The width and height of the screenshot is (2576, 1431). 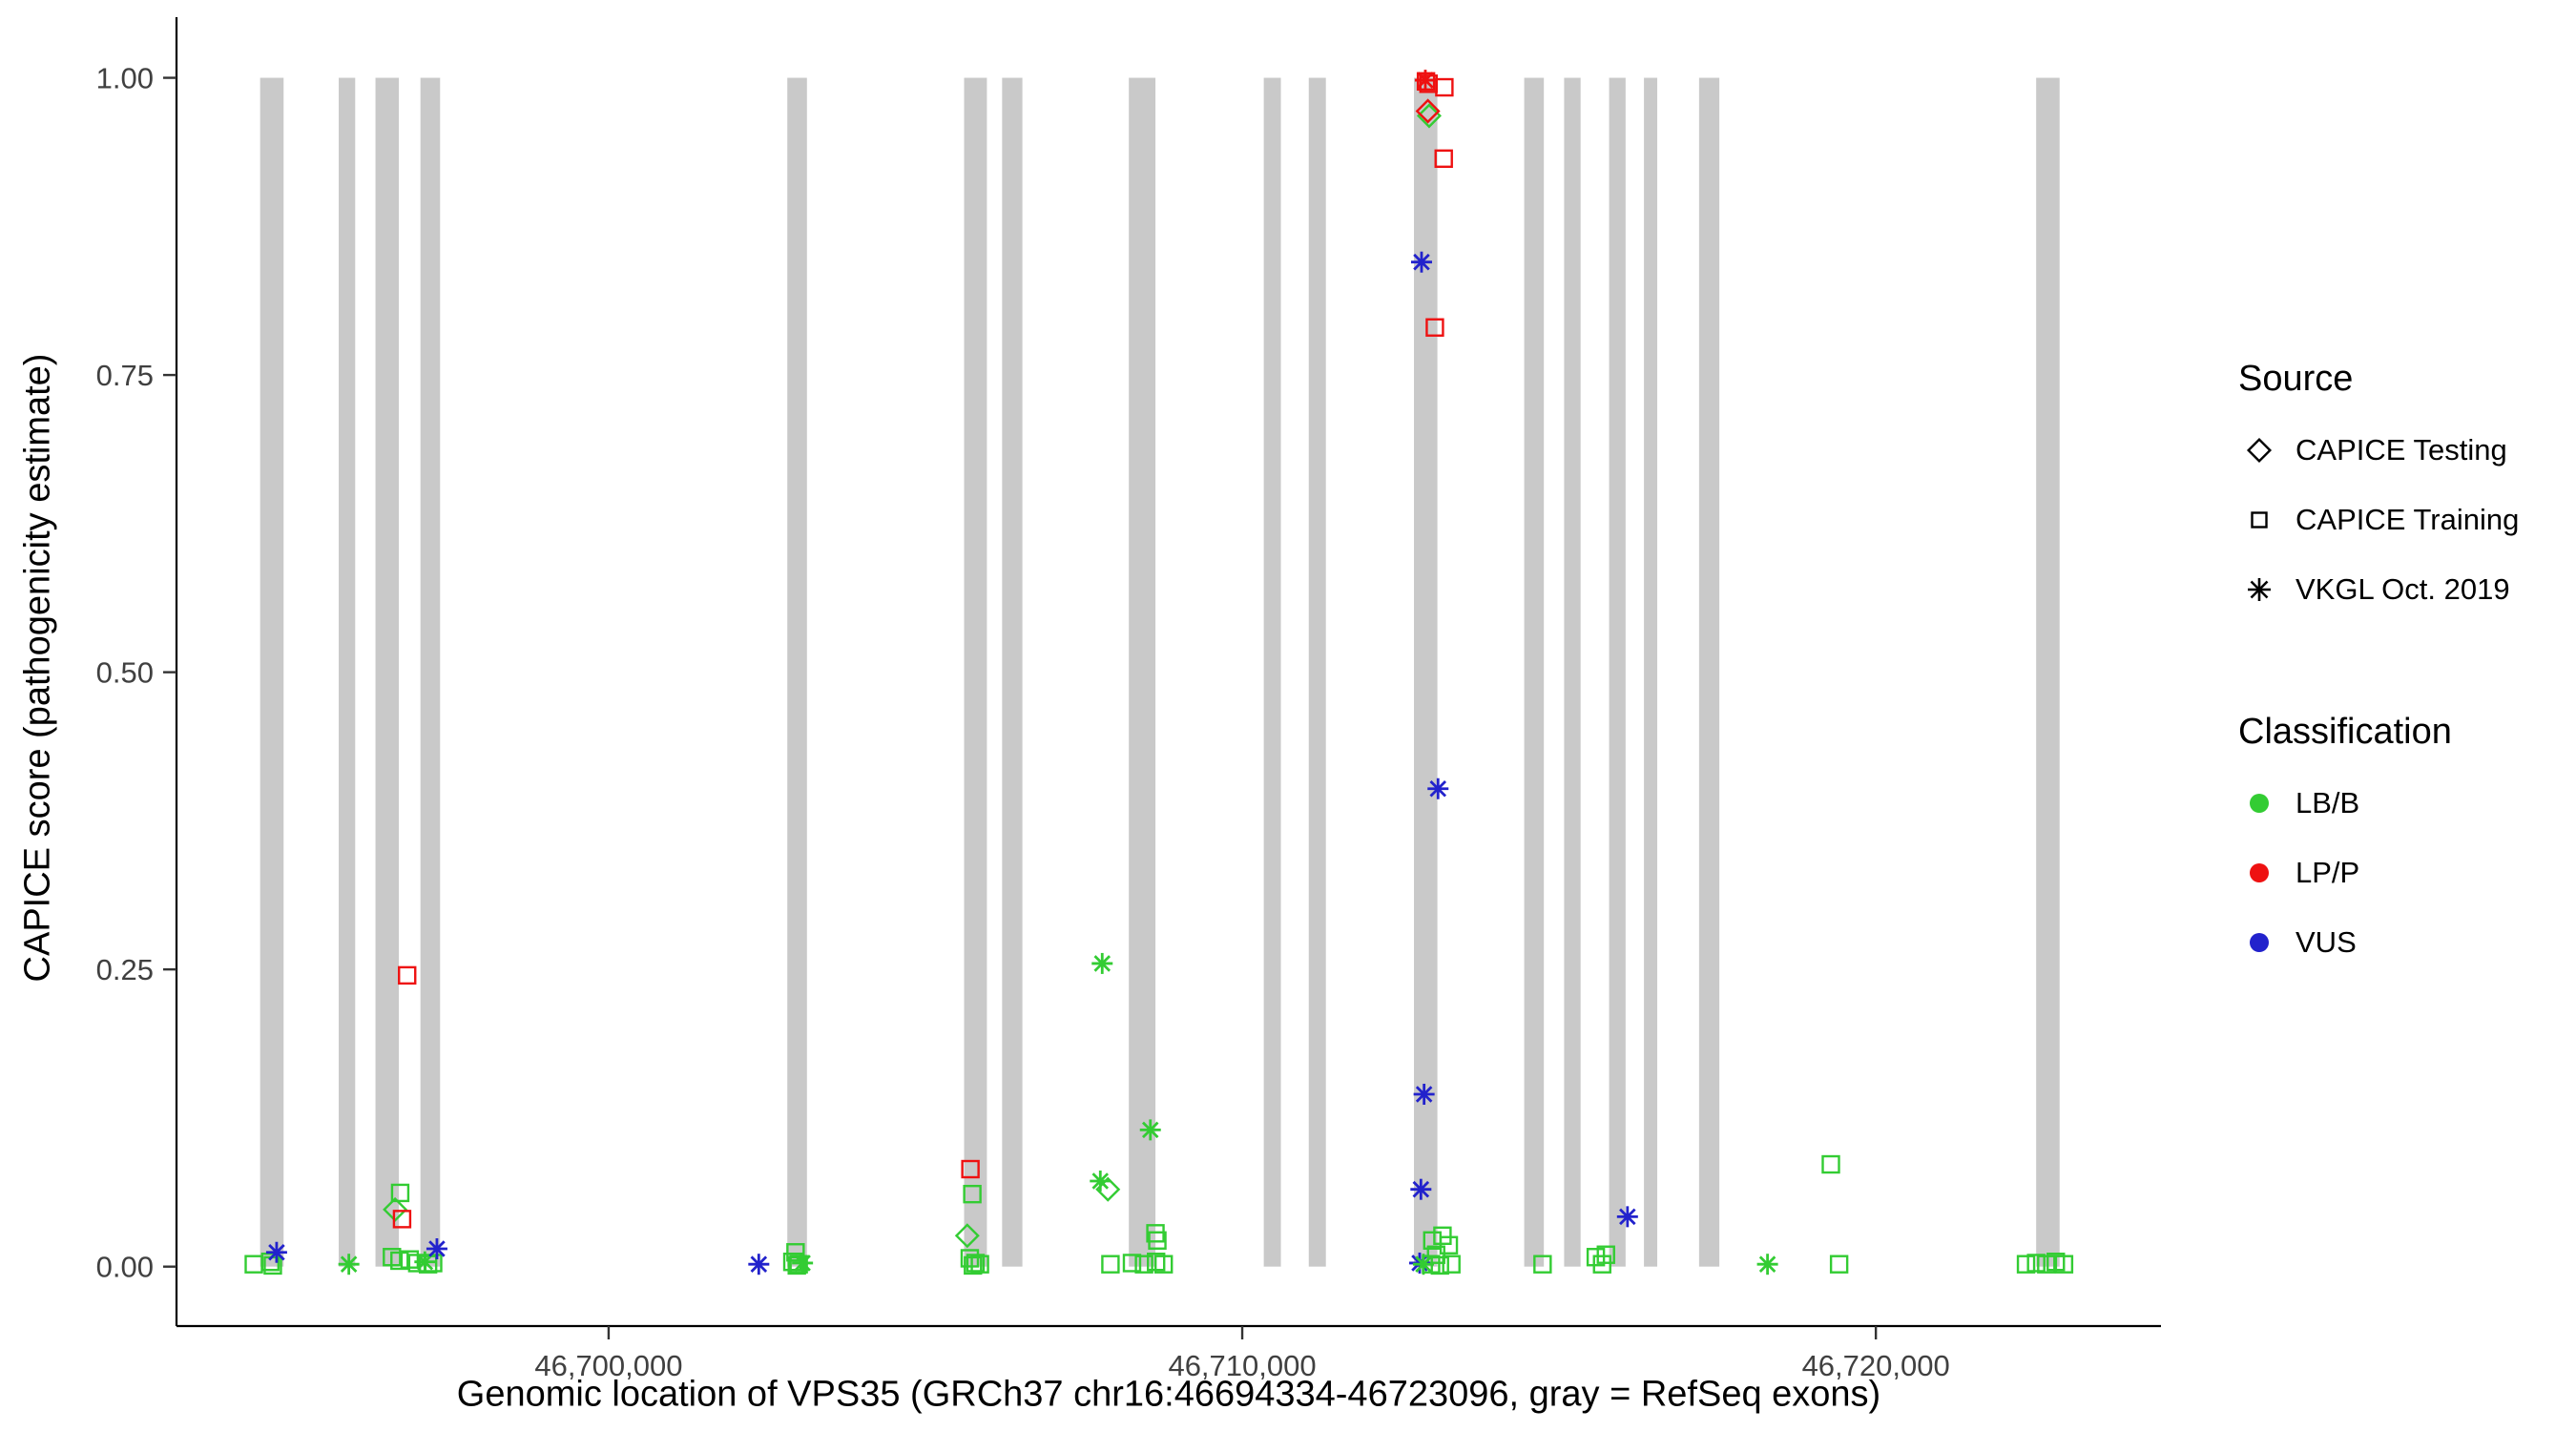 What do you see at coordinates (125, 1267) in the screenshot?
I see `y-tick-label: 0.00` at bounding box center [125, 1267].